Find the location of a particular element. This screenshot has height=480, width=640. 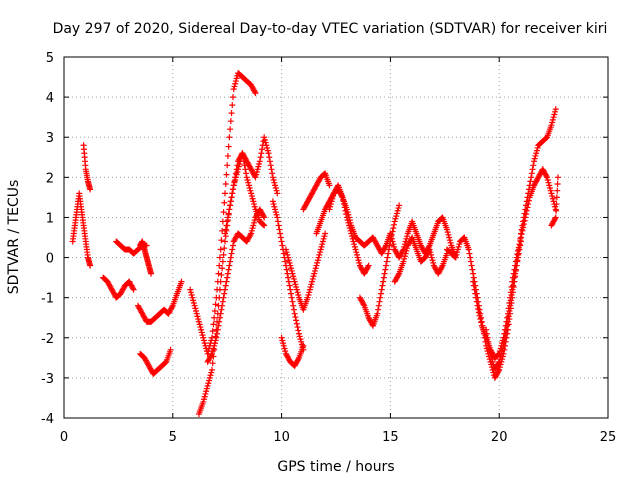

y-tick-label: -1 is located at coordinates (47, 299).